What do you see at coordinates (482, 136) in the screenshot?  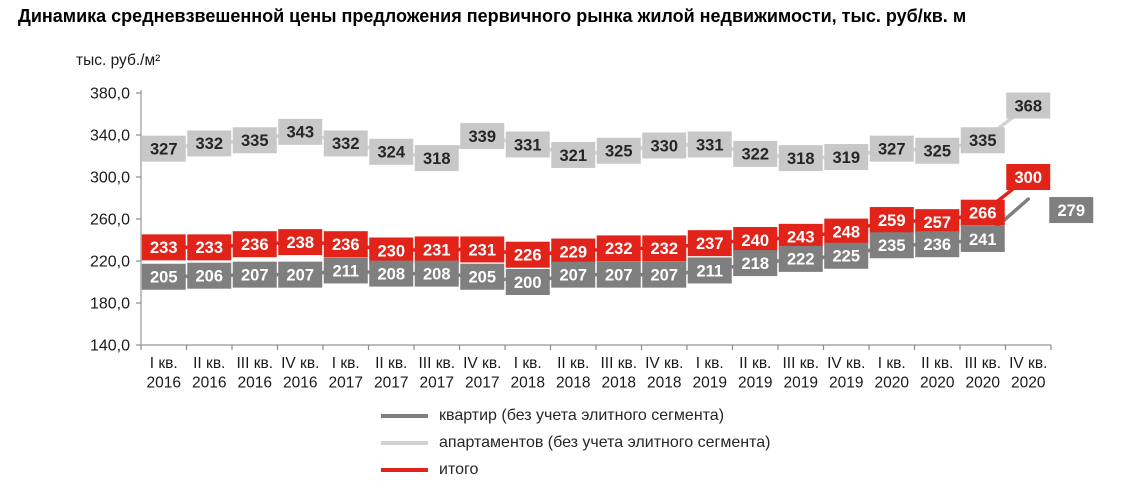 I see `data-label-apartments: 339` at bounding box center [482, 136].